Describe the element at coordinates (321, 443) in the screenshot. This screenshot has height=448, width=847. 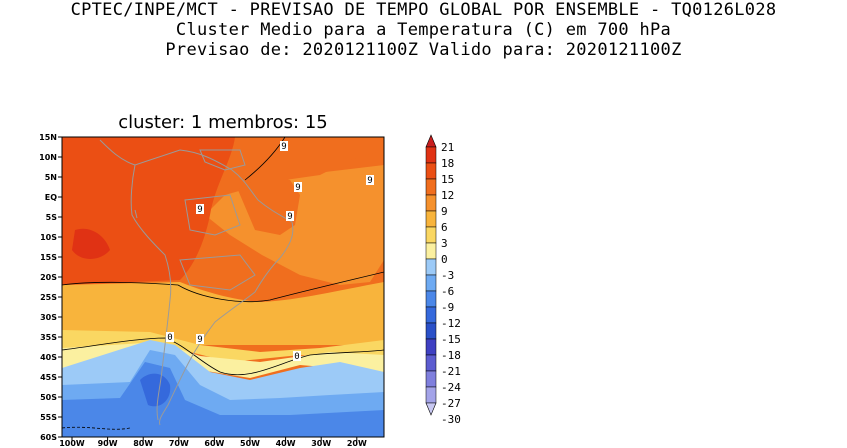
I see `lon-label: 30W` at that location.